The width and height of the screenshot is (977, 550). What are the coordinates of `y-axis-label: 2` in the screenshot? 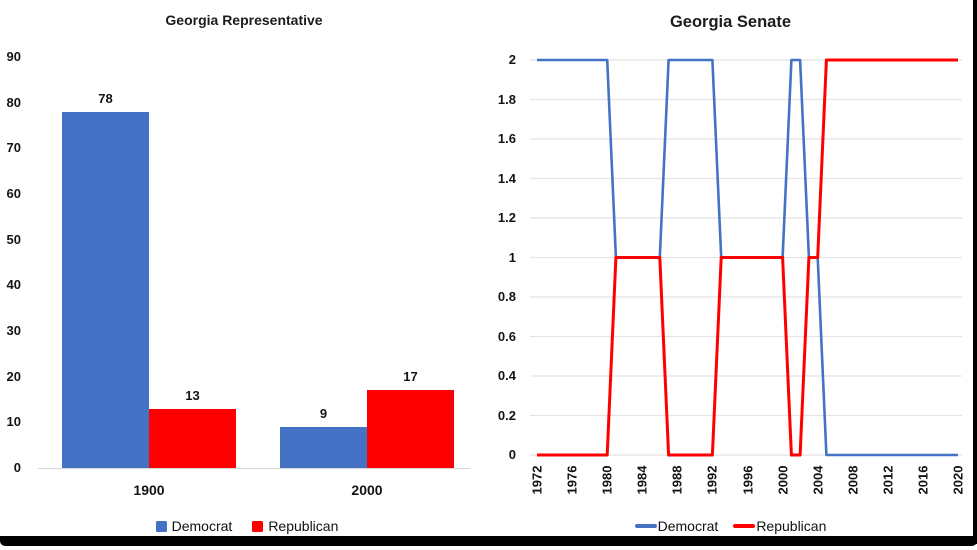 It's located at (512, 59).